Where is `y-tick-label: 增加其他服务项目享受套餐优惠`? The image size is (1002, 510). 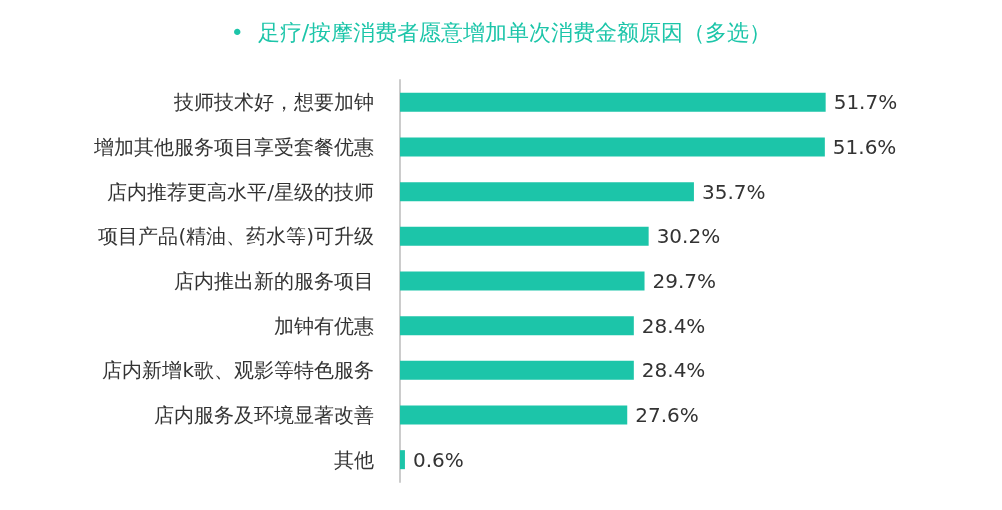
y-tick-label: 增加其他服务项目享受套餐优惠 is located at coordinates (233, 147).